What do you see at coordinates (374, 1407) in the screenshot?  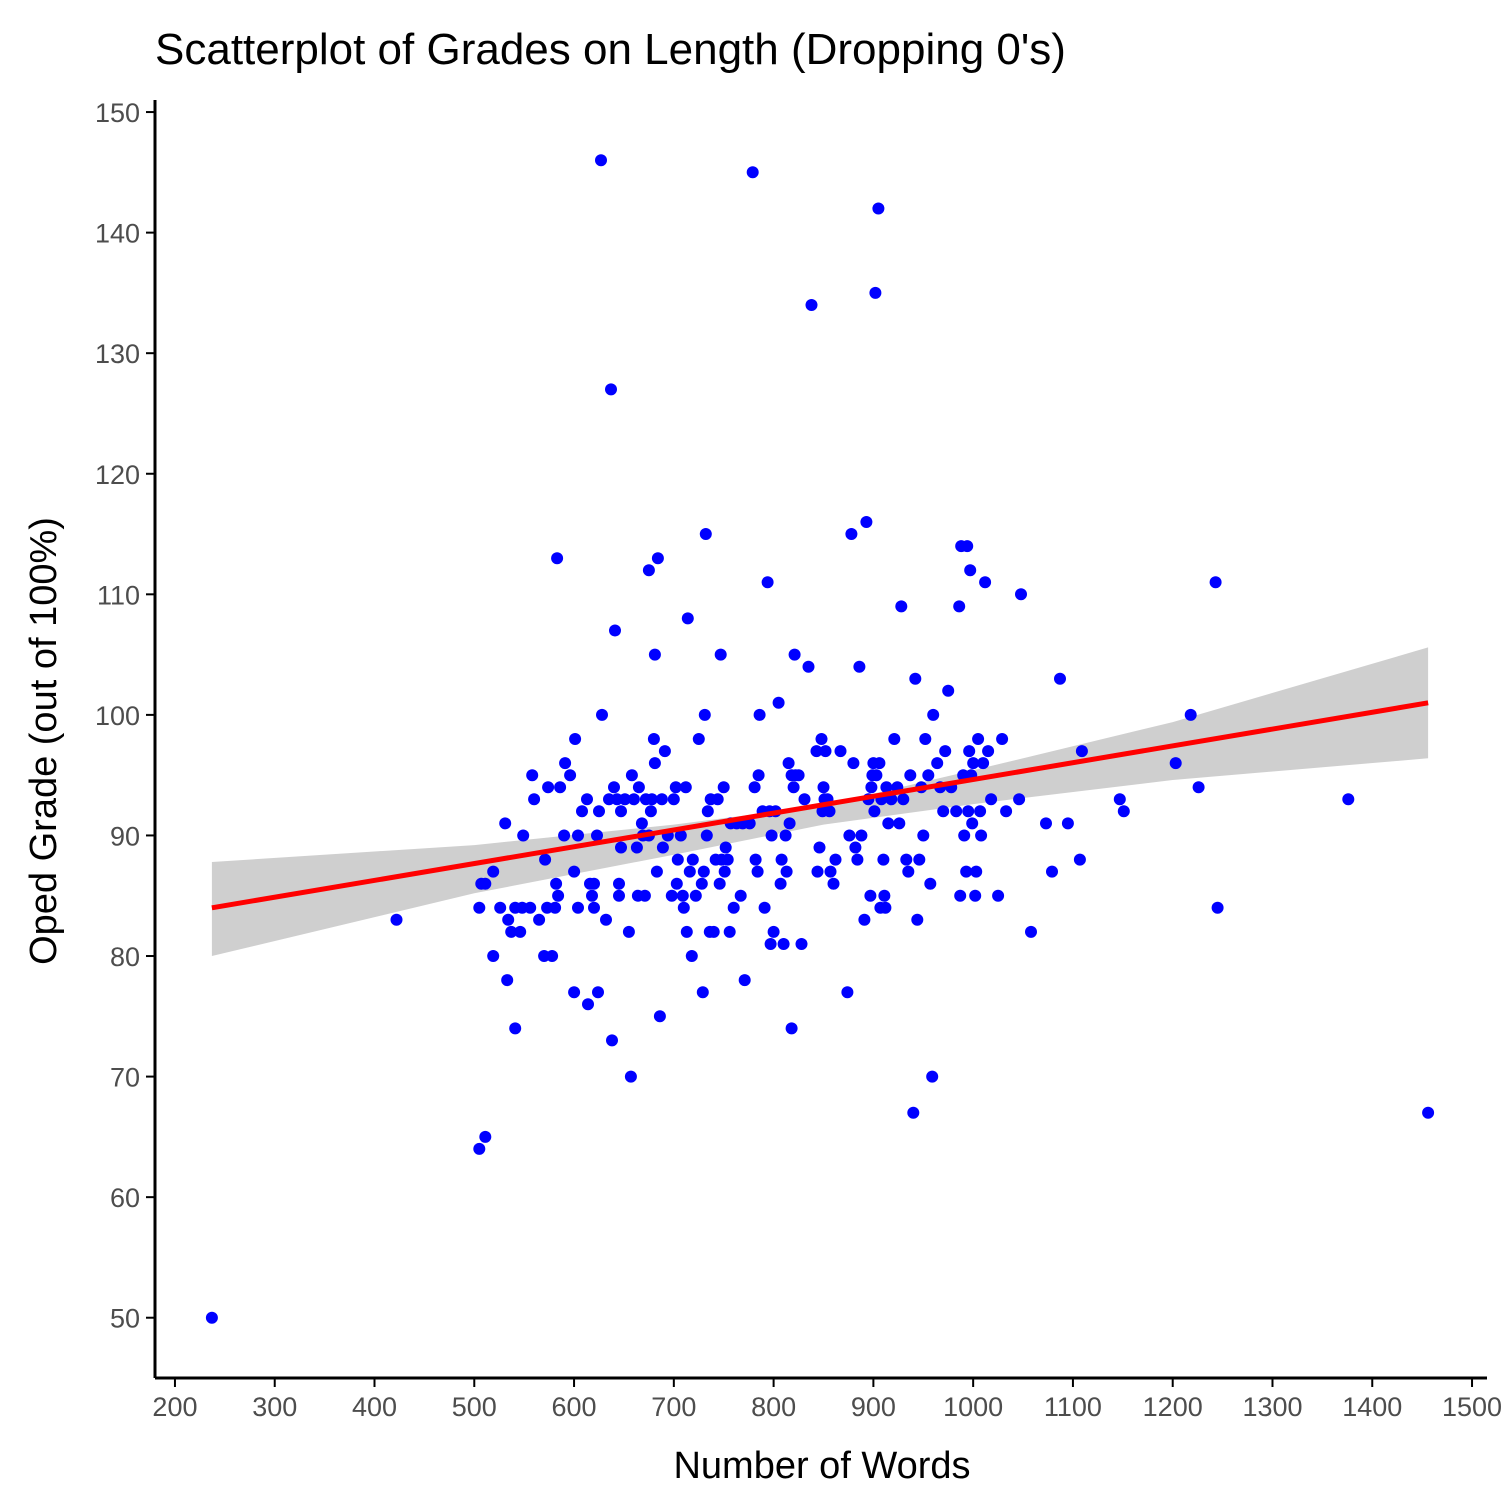 I see `x-tick-label: 400` at bounding box center [374, 1407].